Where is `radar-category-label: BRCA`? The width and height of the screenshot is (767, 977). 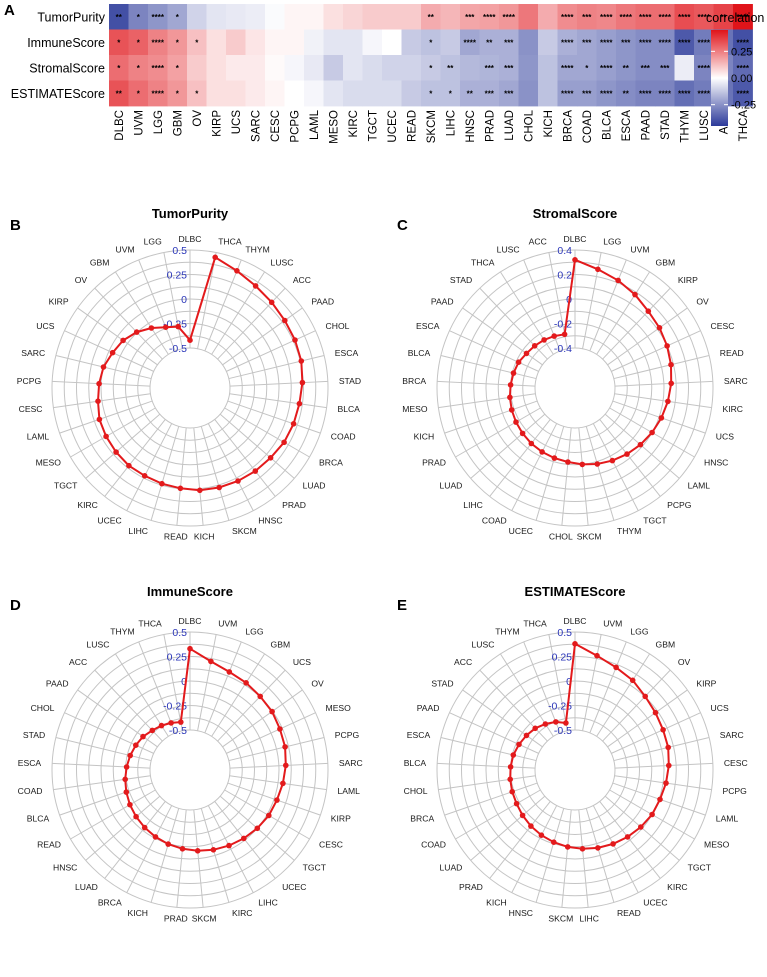 radar-category-label: BRCA is located at coordinates (414, 381).